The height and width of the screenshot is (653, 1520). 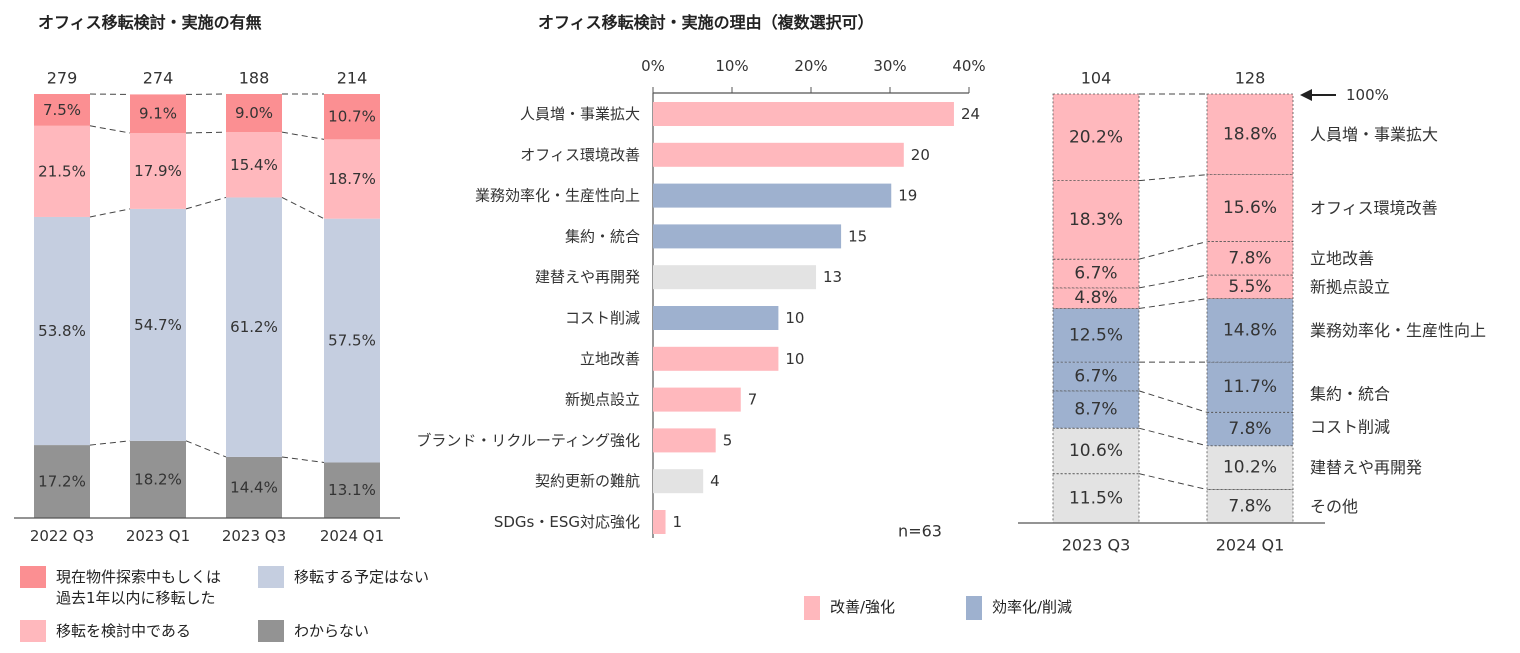 I want to click on bar-value-label: 5, so click(x=728, y=440).